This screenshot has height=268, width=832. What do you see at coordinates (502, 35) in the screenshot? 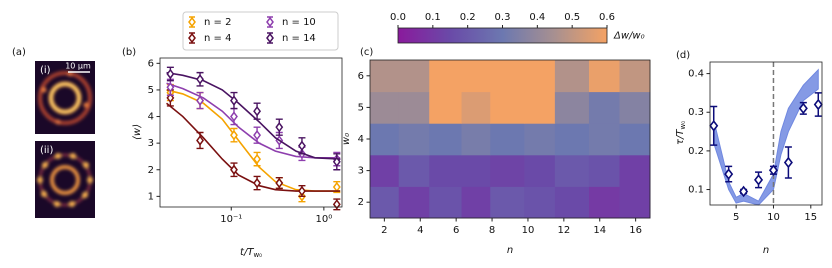
I see `colorbar` at bounding box center [502, 35].